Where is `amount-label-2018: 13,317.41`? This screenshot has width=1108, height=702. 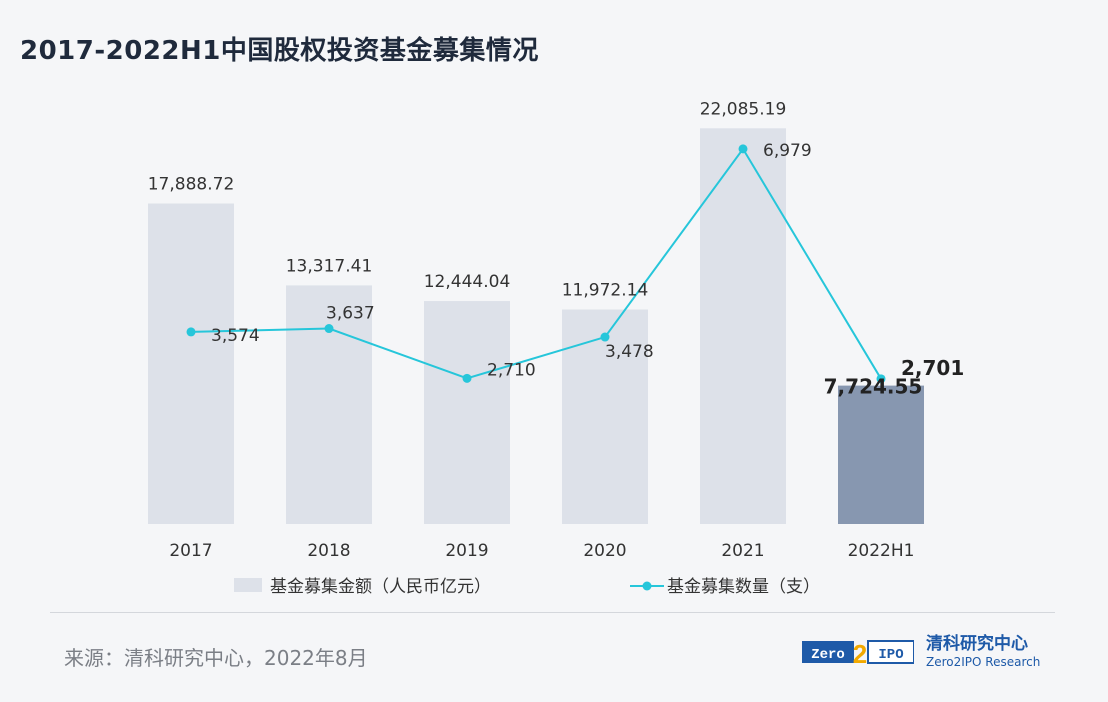
amount-label-2018: 13,317.41 is located at coordinates (329, 266).